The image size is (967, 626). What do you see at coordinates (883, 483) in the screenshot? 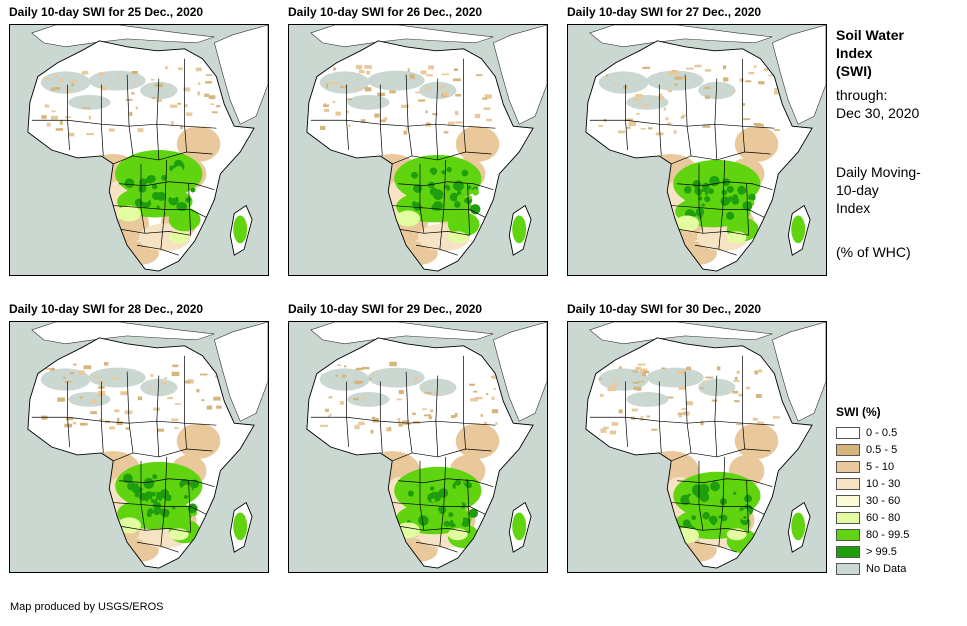
I see `legend-label: 10 - 30` at bounding box center [883, 483].